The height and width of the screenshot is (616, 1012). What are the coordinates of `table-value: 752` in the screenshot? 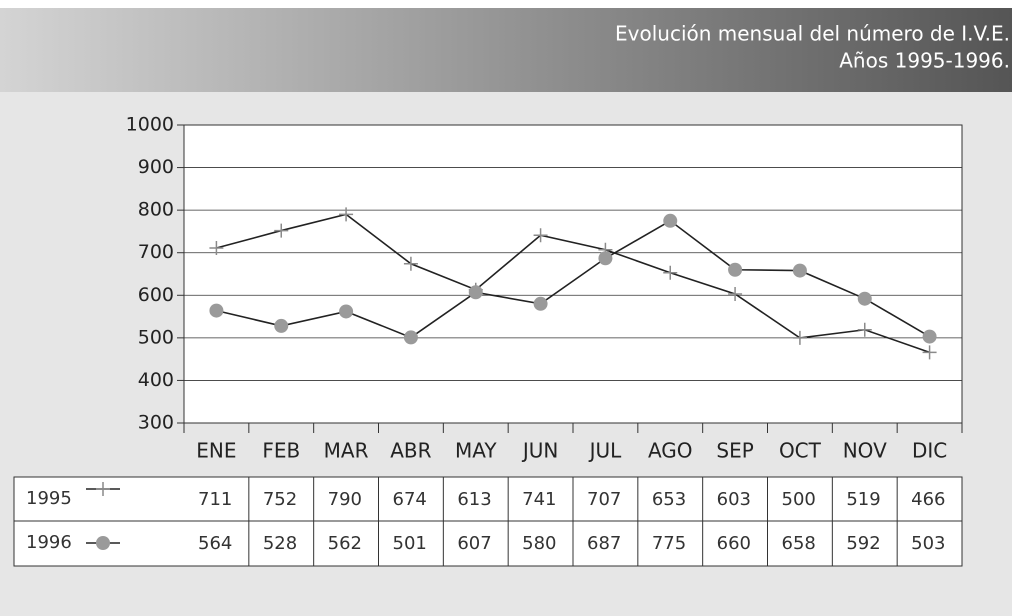 It's located at (280, 499).